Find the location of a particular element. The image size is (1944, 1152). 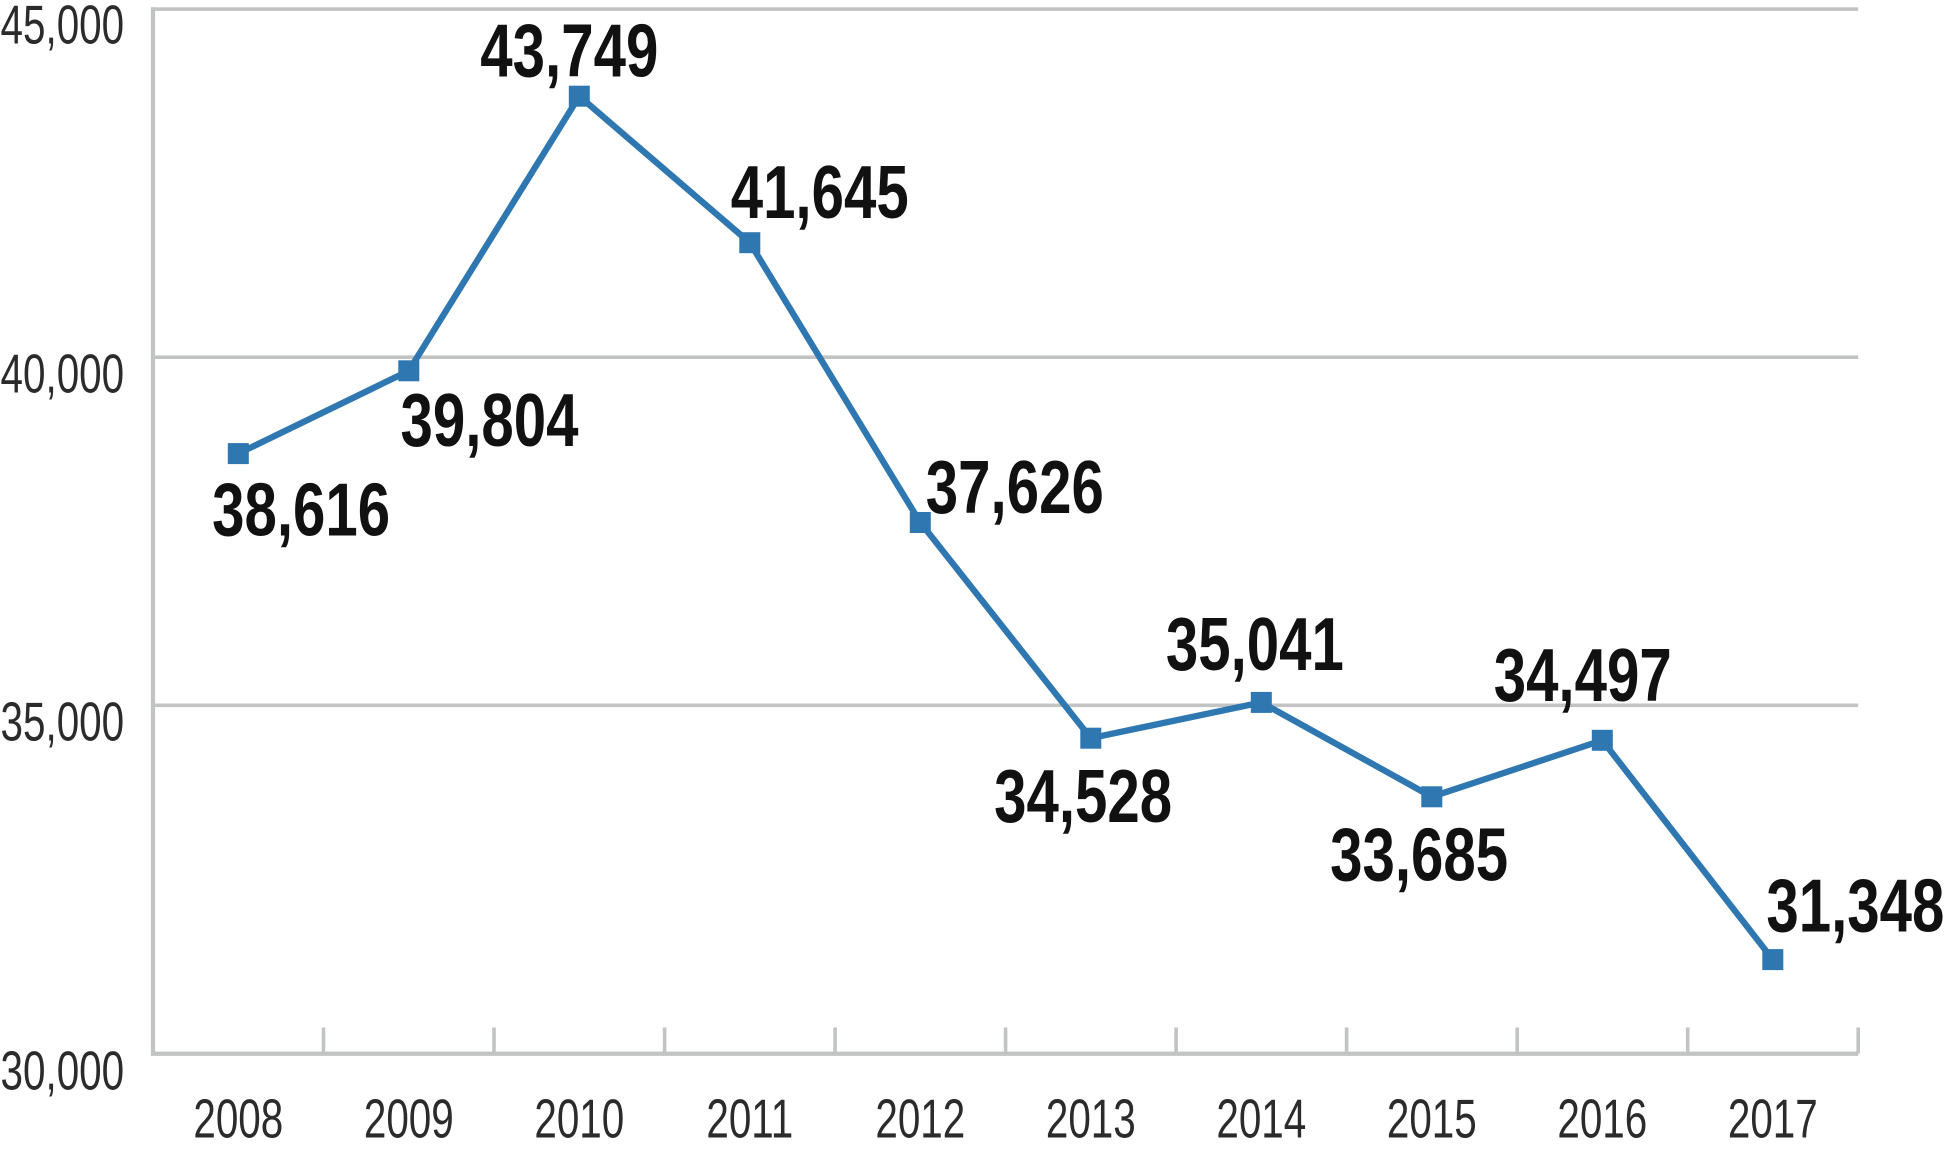

svg-text: 34,528 is located at coordinates (1083, 797).